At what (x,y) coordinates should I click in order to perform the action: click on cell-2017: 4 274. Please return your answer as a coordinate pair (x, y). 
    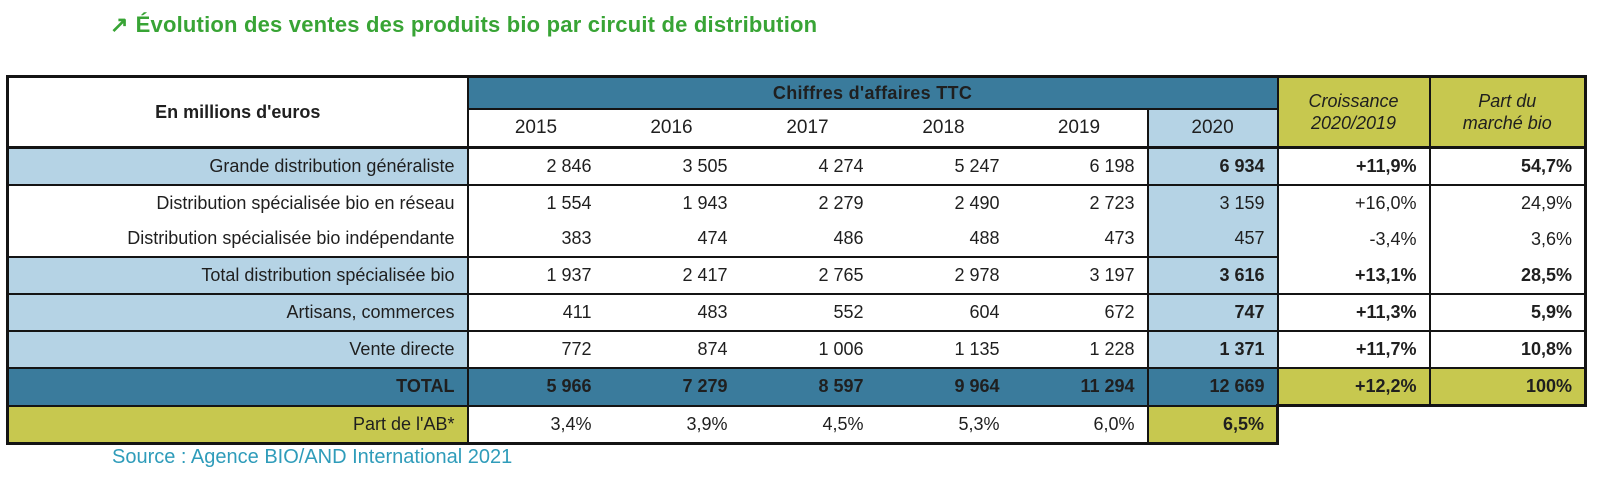
    Looking at the image, I should click on (807, 166).